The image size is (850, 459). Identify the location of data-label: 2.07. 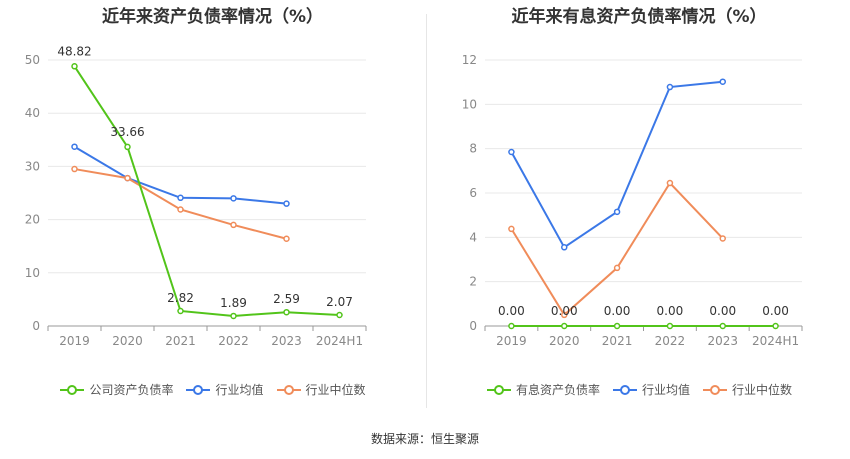
(339, 302).